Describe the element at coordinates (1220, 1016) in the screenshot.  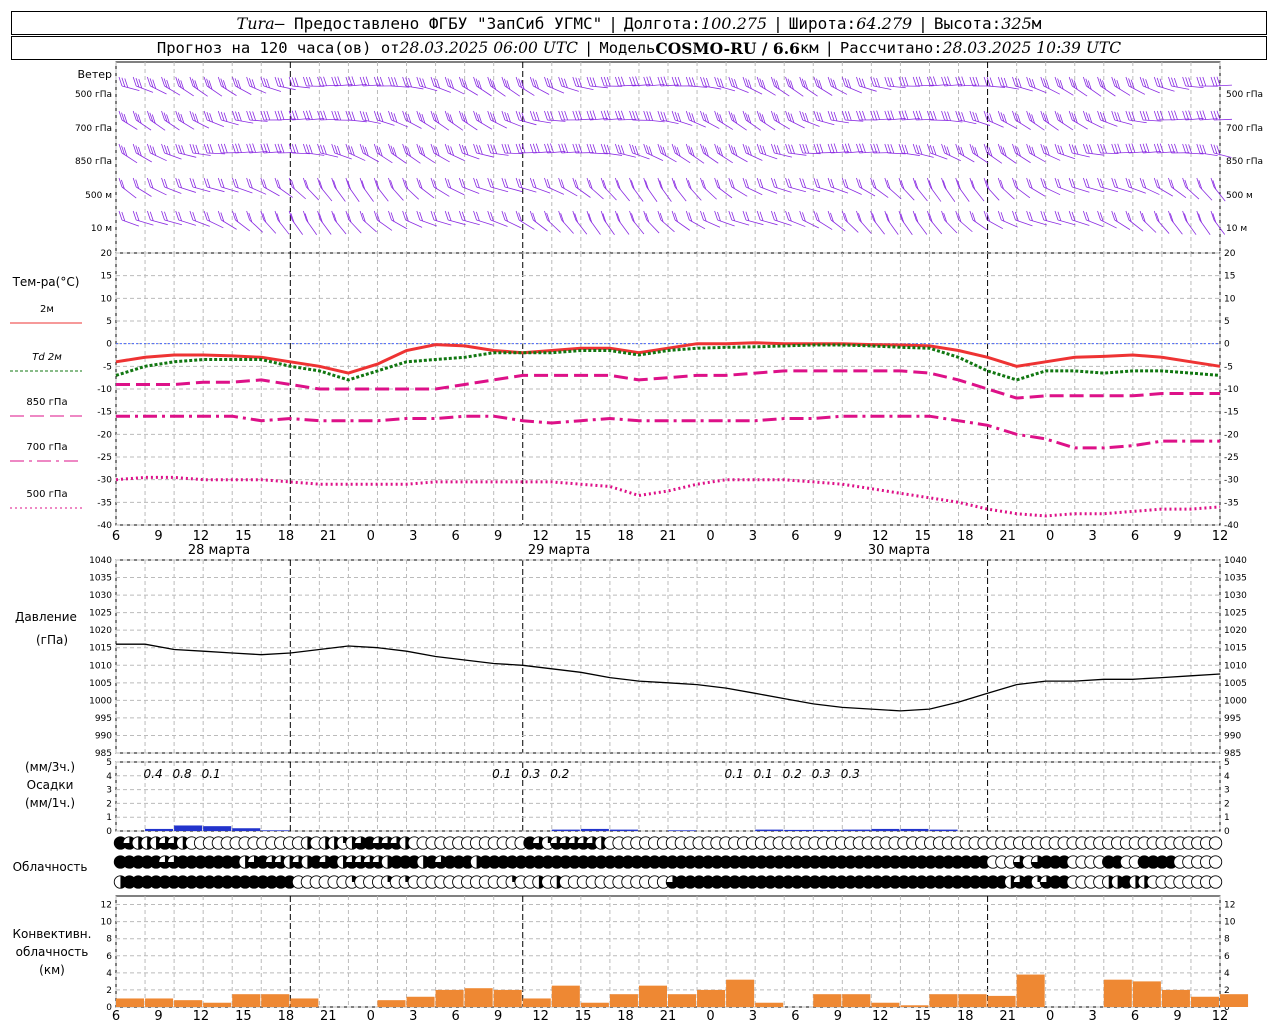
I see `hour-tick-label: 12` at that location.